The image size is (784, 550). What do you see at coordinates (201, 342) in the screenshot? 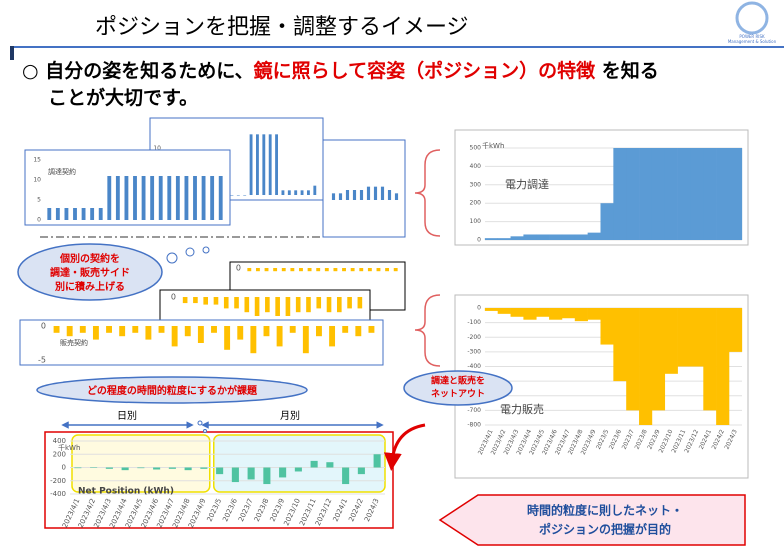
I see `chart: 0 -5 販売契約` at bounding box center [201, 342].